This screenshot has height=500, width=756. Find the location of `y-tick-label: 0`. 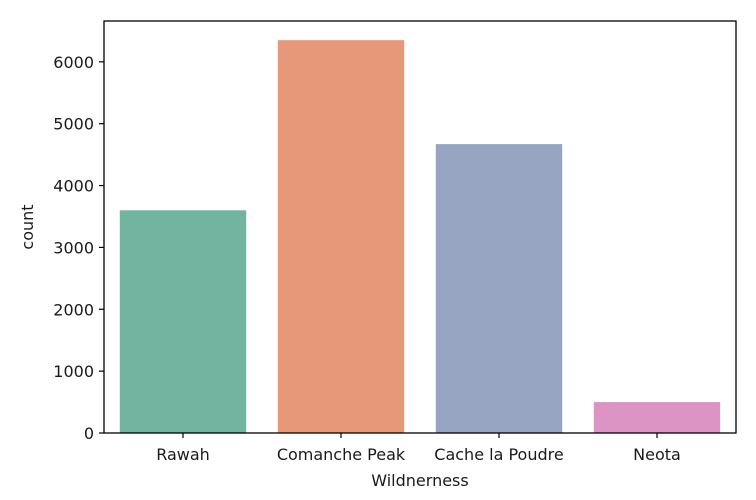

y-tick-label: 0 is located at coordinates (89, 433).